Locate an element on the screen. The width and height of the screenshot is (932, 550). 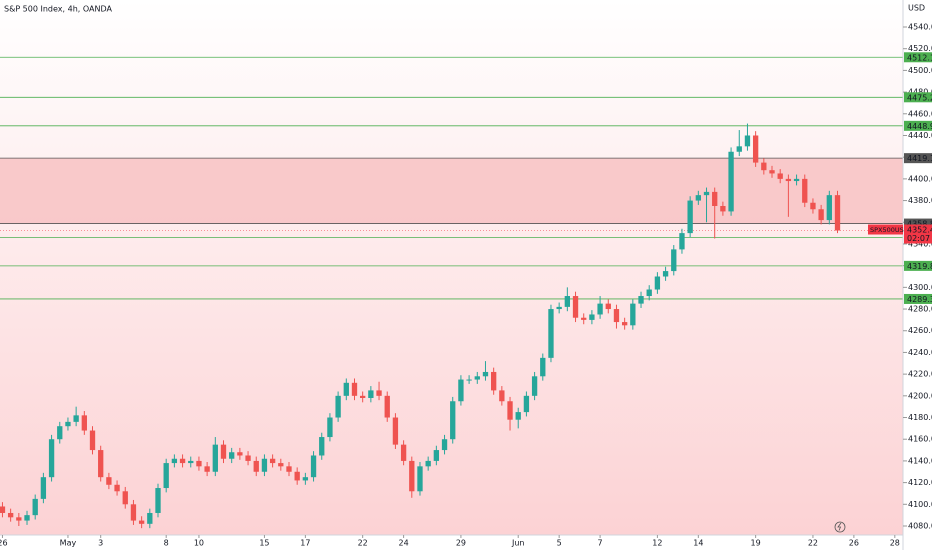
x-tick-label: 14 is located at coordinates (698, 543).